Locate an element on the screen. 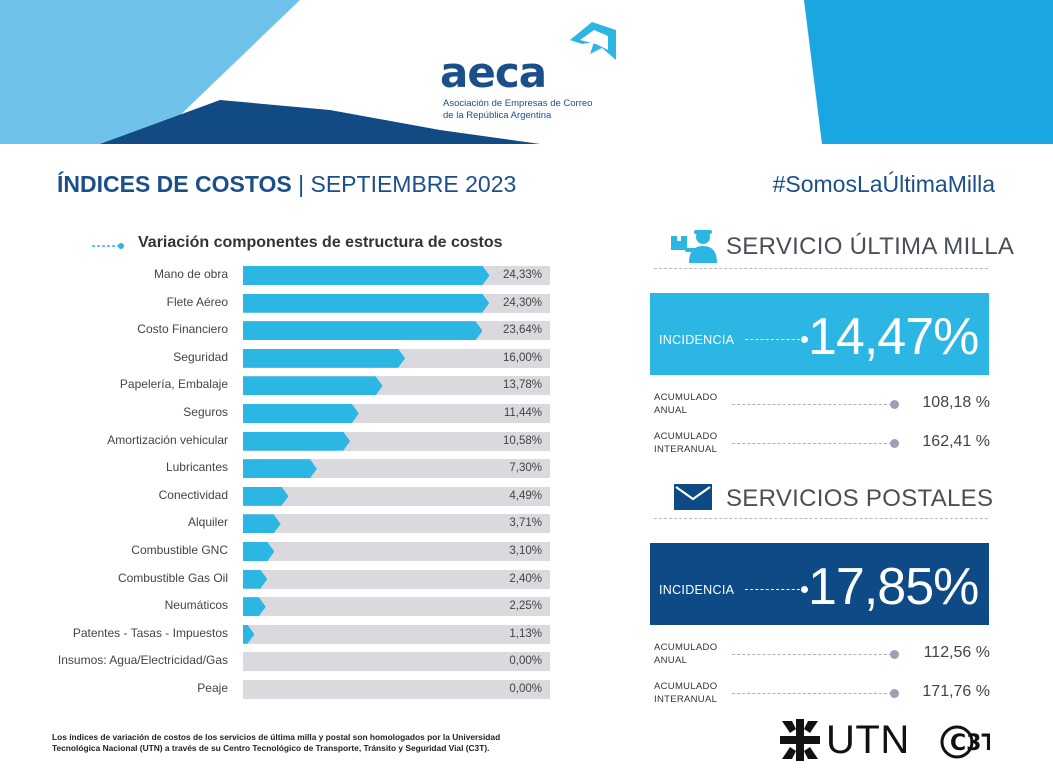 The height and width of the screenshot is (779, 1053). chart-bar-track: 16,00% is located at coordinates (396, 358).